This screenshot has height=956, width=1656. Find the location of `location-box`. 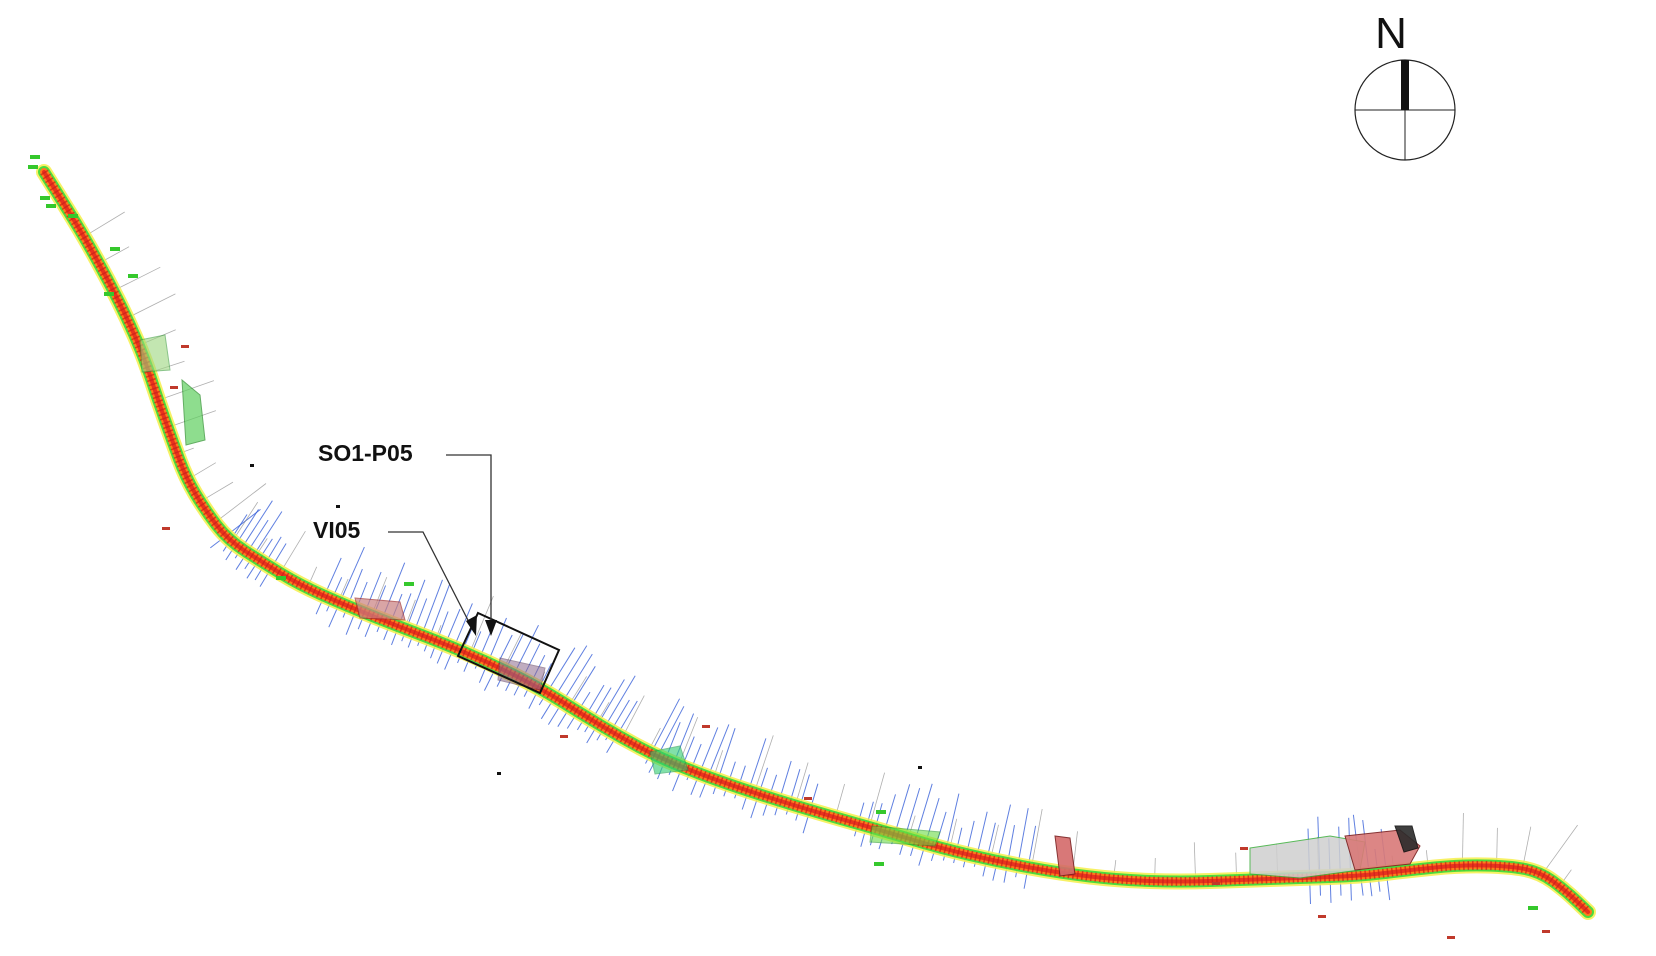

location-box is located at coordinates (508, 653).